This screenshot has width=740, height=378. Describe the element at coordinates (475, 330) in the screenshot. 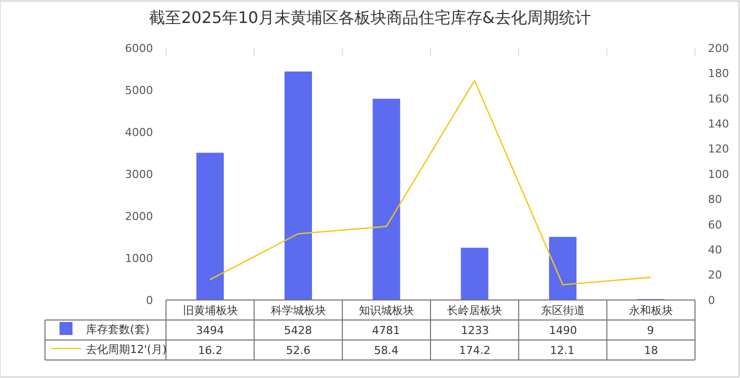

I see `data-label: 1233` at that location.